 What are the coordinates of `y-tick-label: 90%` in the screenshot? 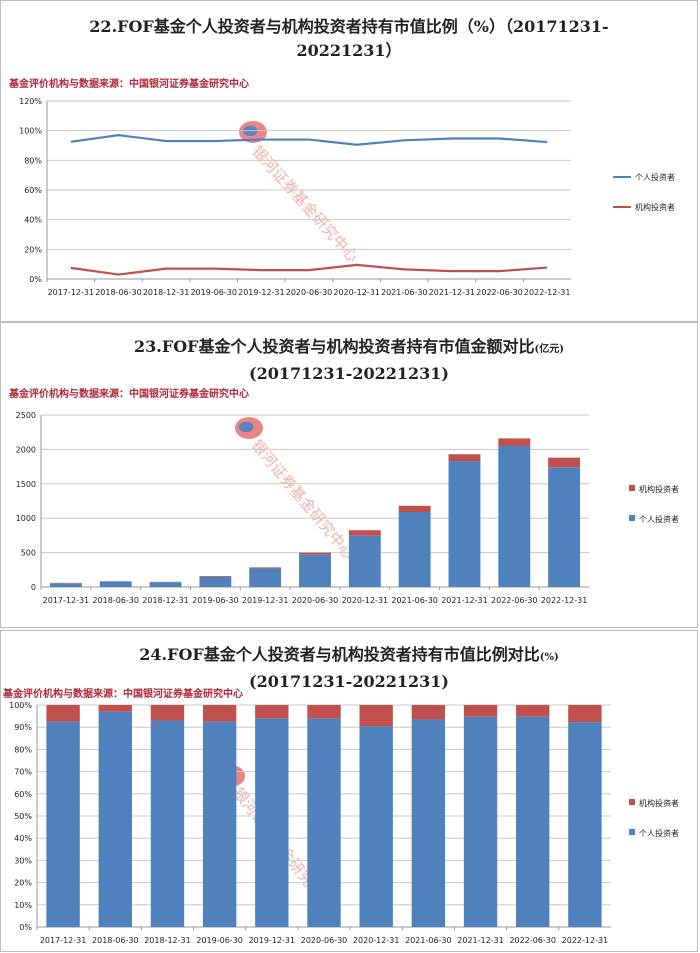 It's located at (23, 727).